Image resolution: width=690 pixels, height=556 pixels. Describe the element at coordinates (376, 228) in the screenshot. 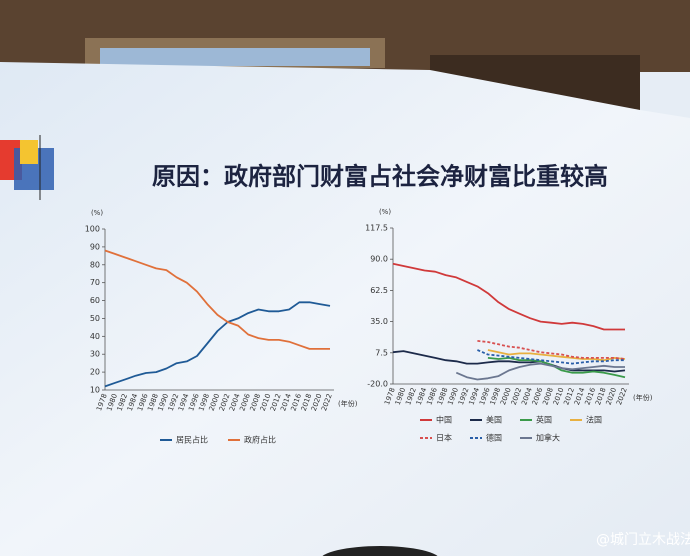

I see `y-tick-label: 117.5` at that location.